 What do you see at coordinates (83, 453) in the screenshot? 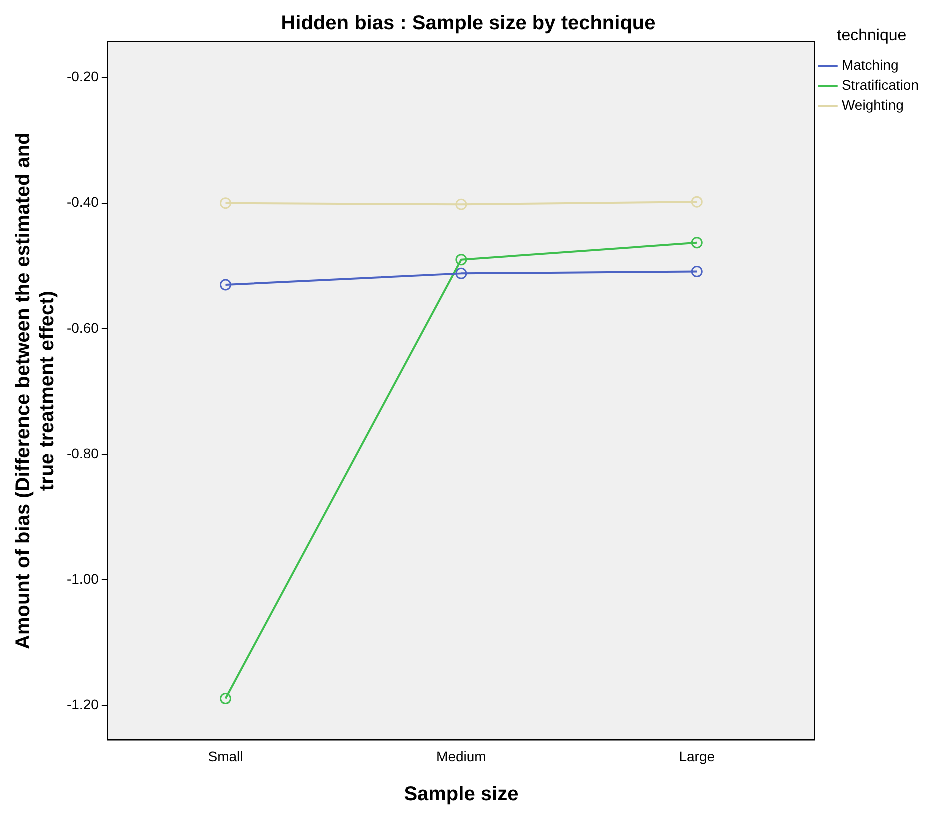
I see `y-tick-label: -0.80` at bounding box center [83, 453].